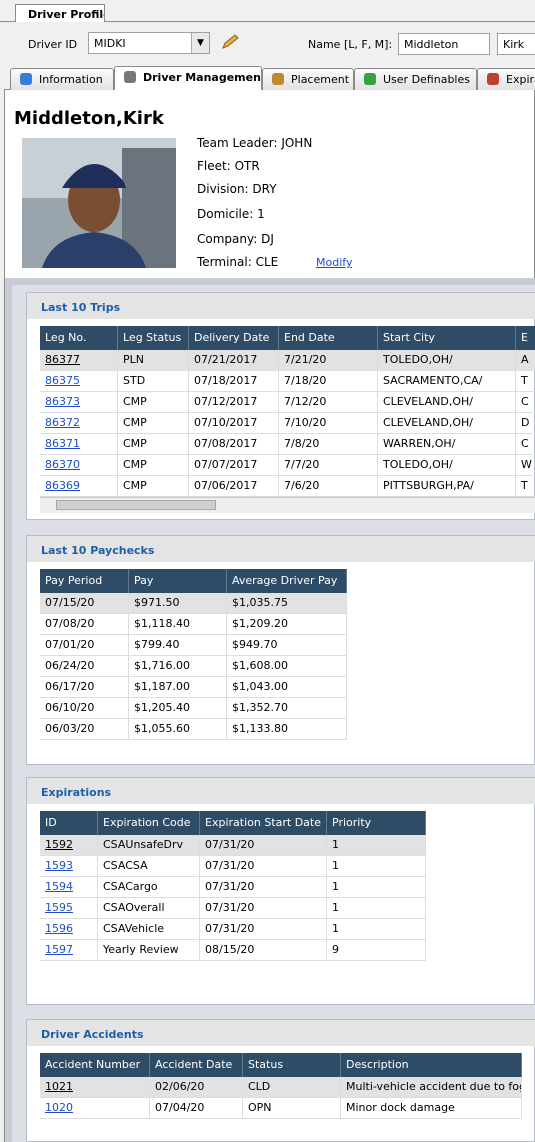  I want to click on table-cell: 7/10/20, so click(328, 423).